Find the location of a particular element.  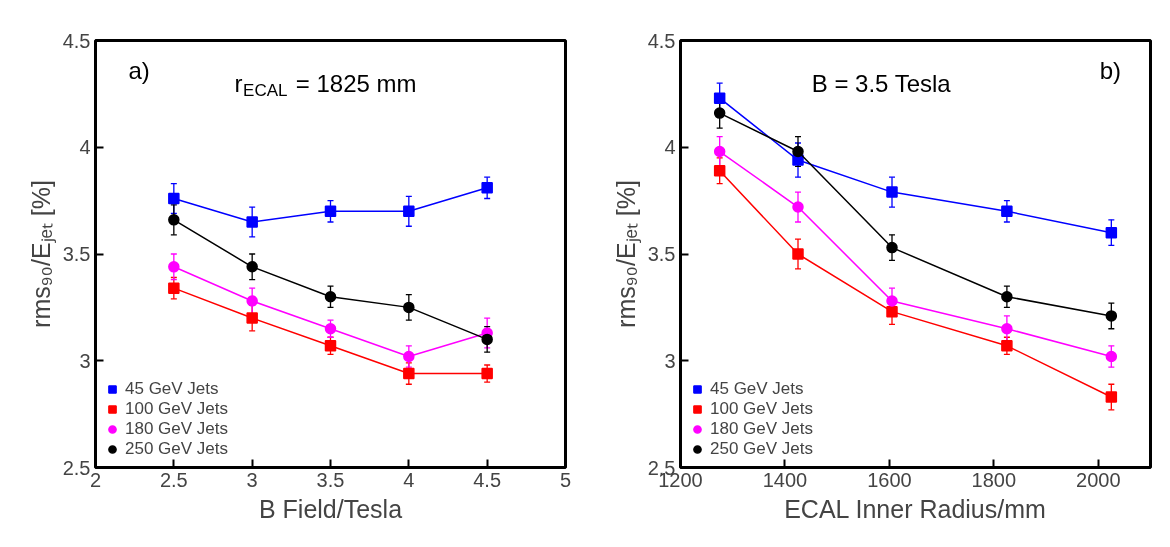

x-tick-label: 2 is located at coordinates (95, 479).